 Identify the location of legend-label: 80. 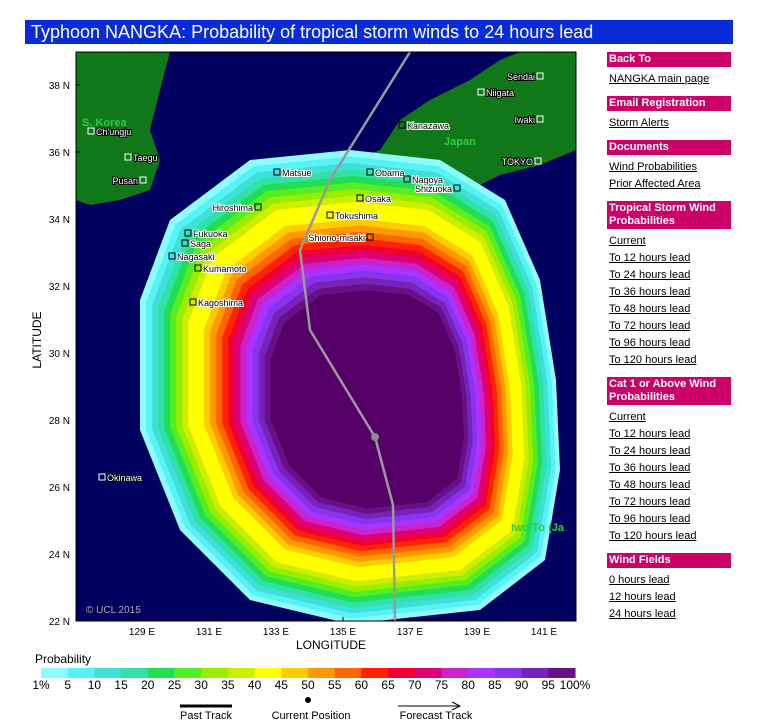
(469, 685).